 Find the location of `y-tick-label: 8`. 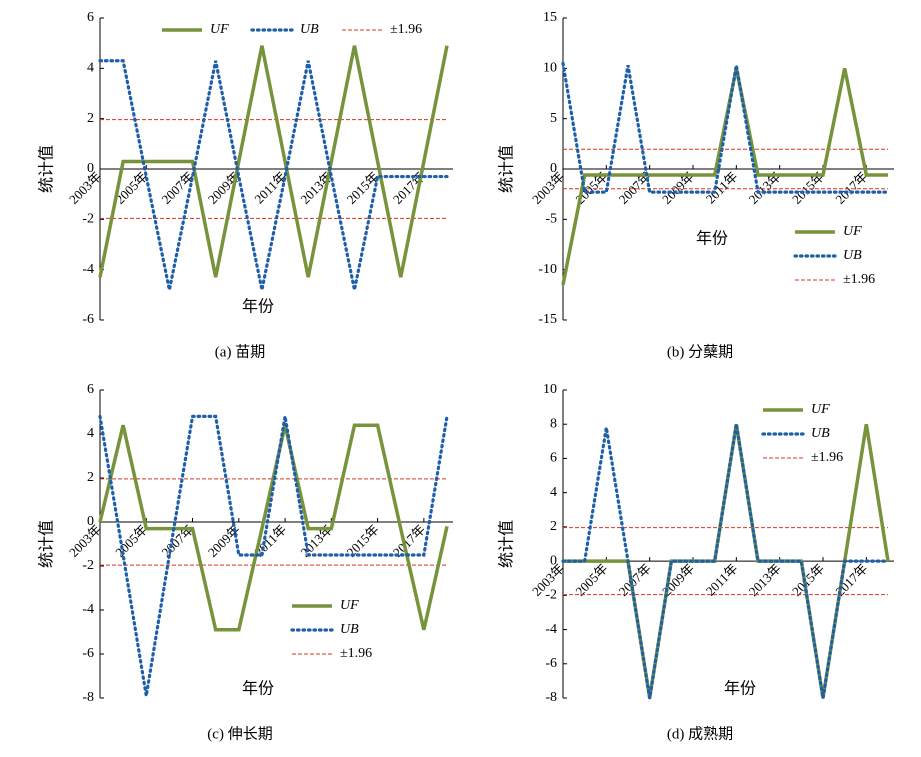

y-tick-label: 8 is located at coordinates (553, 423).